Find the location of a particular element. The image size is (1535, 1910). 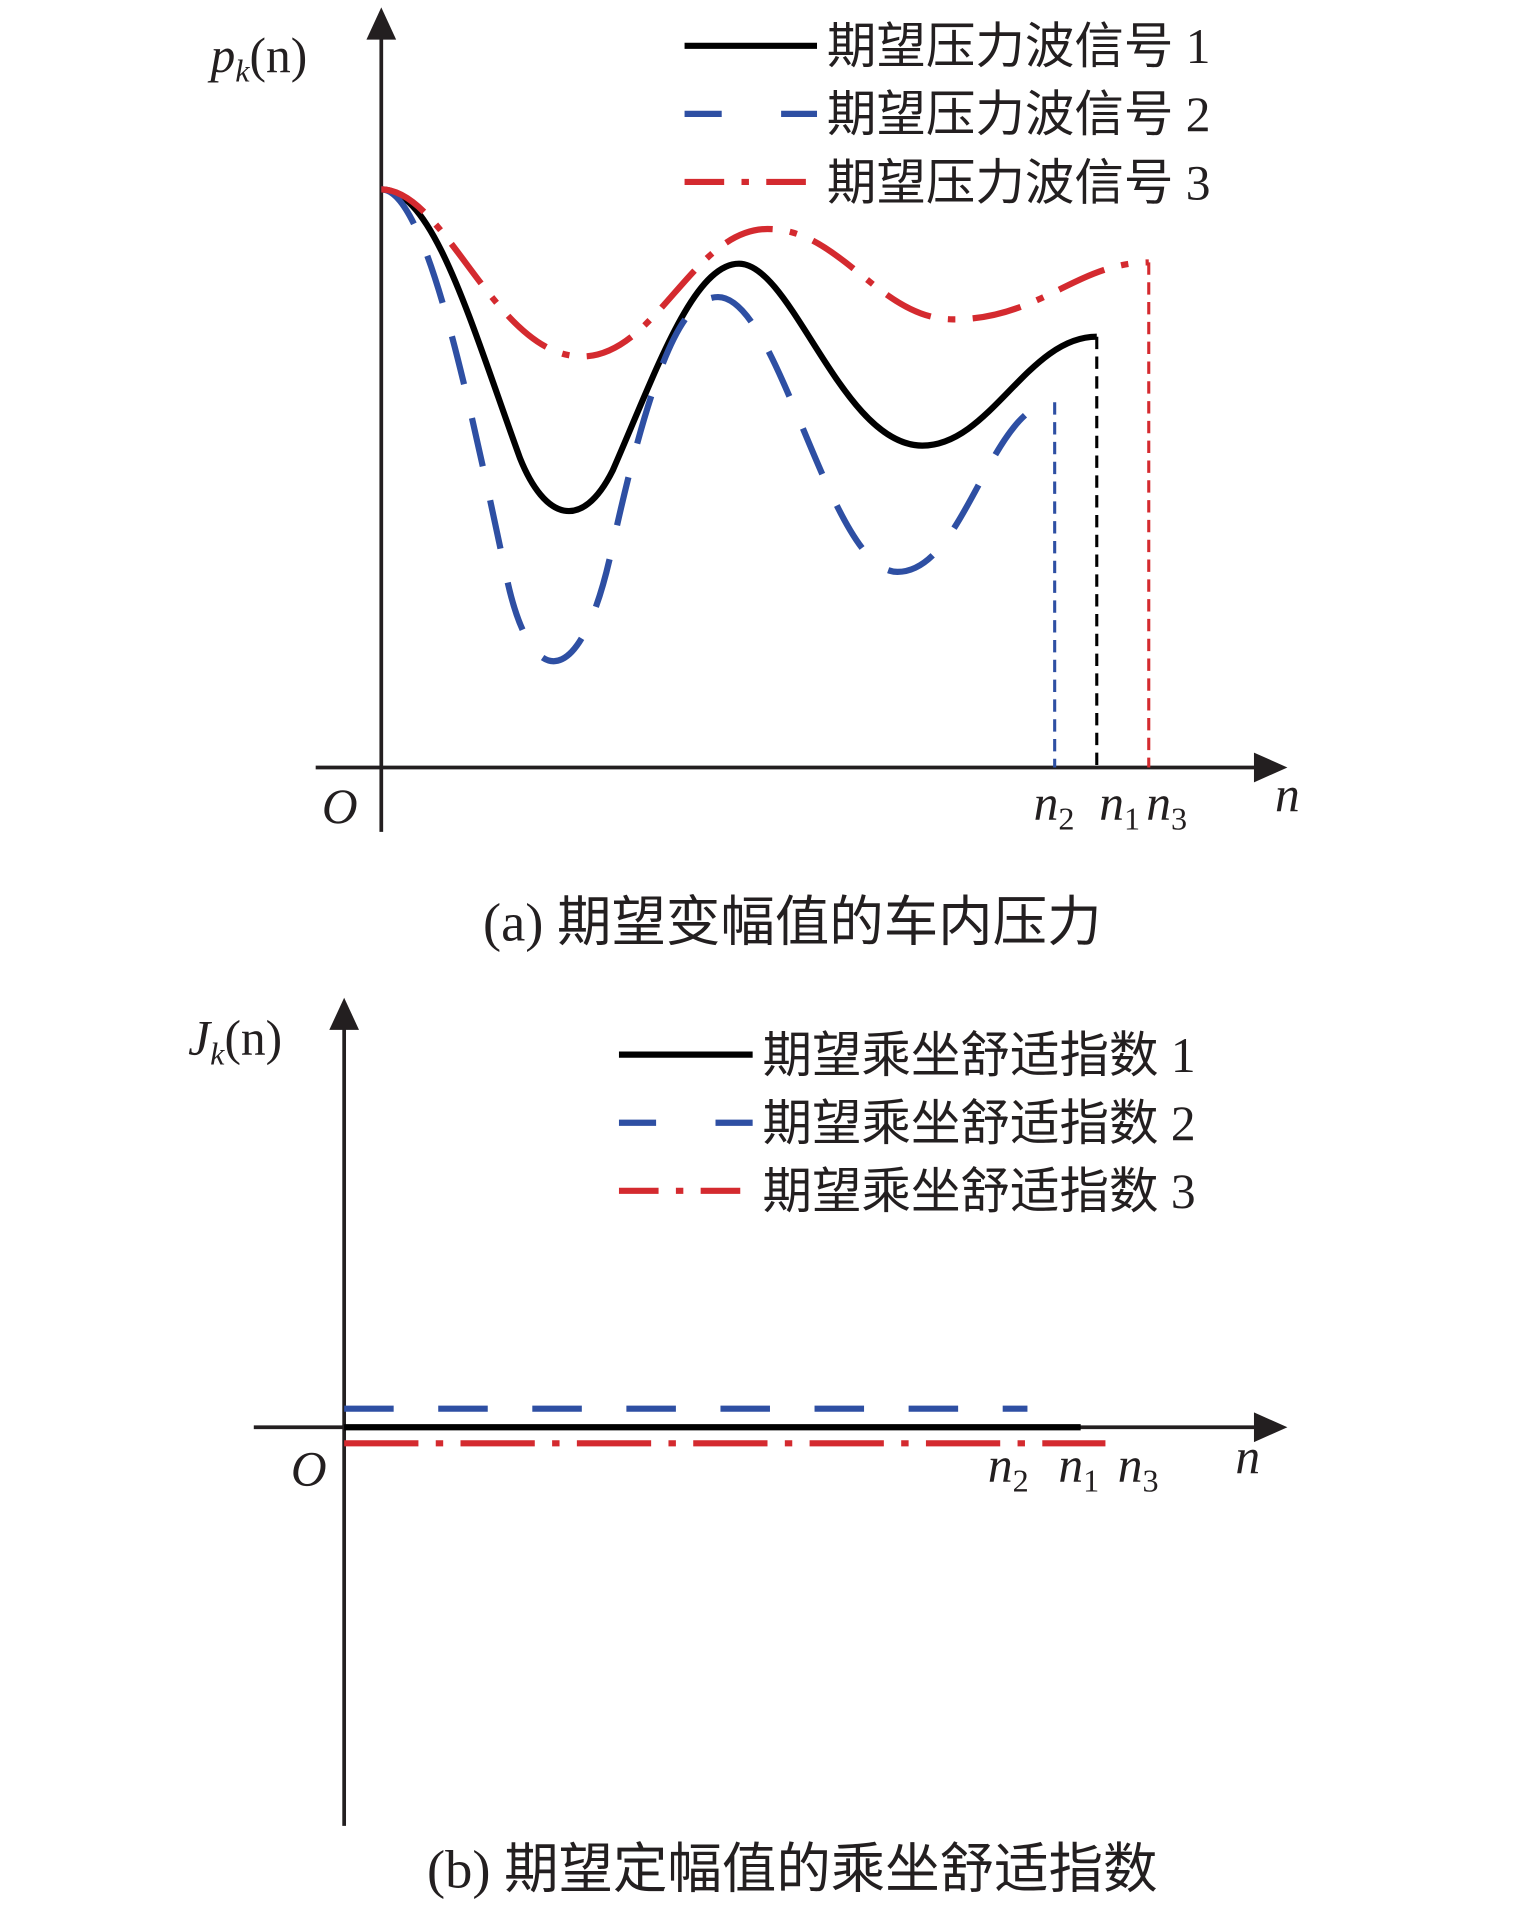

y-label-symbol: J is located at coordinates (200, 1038).